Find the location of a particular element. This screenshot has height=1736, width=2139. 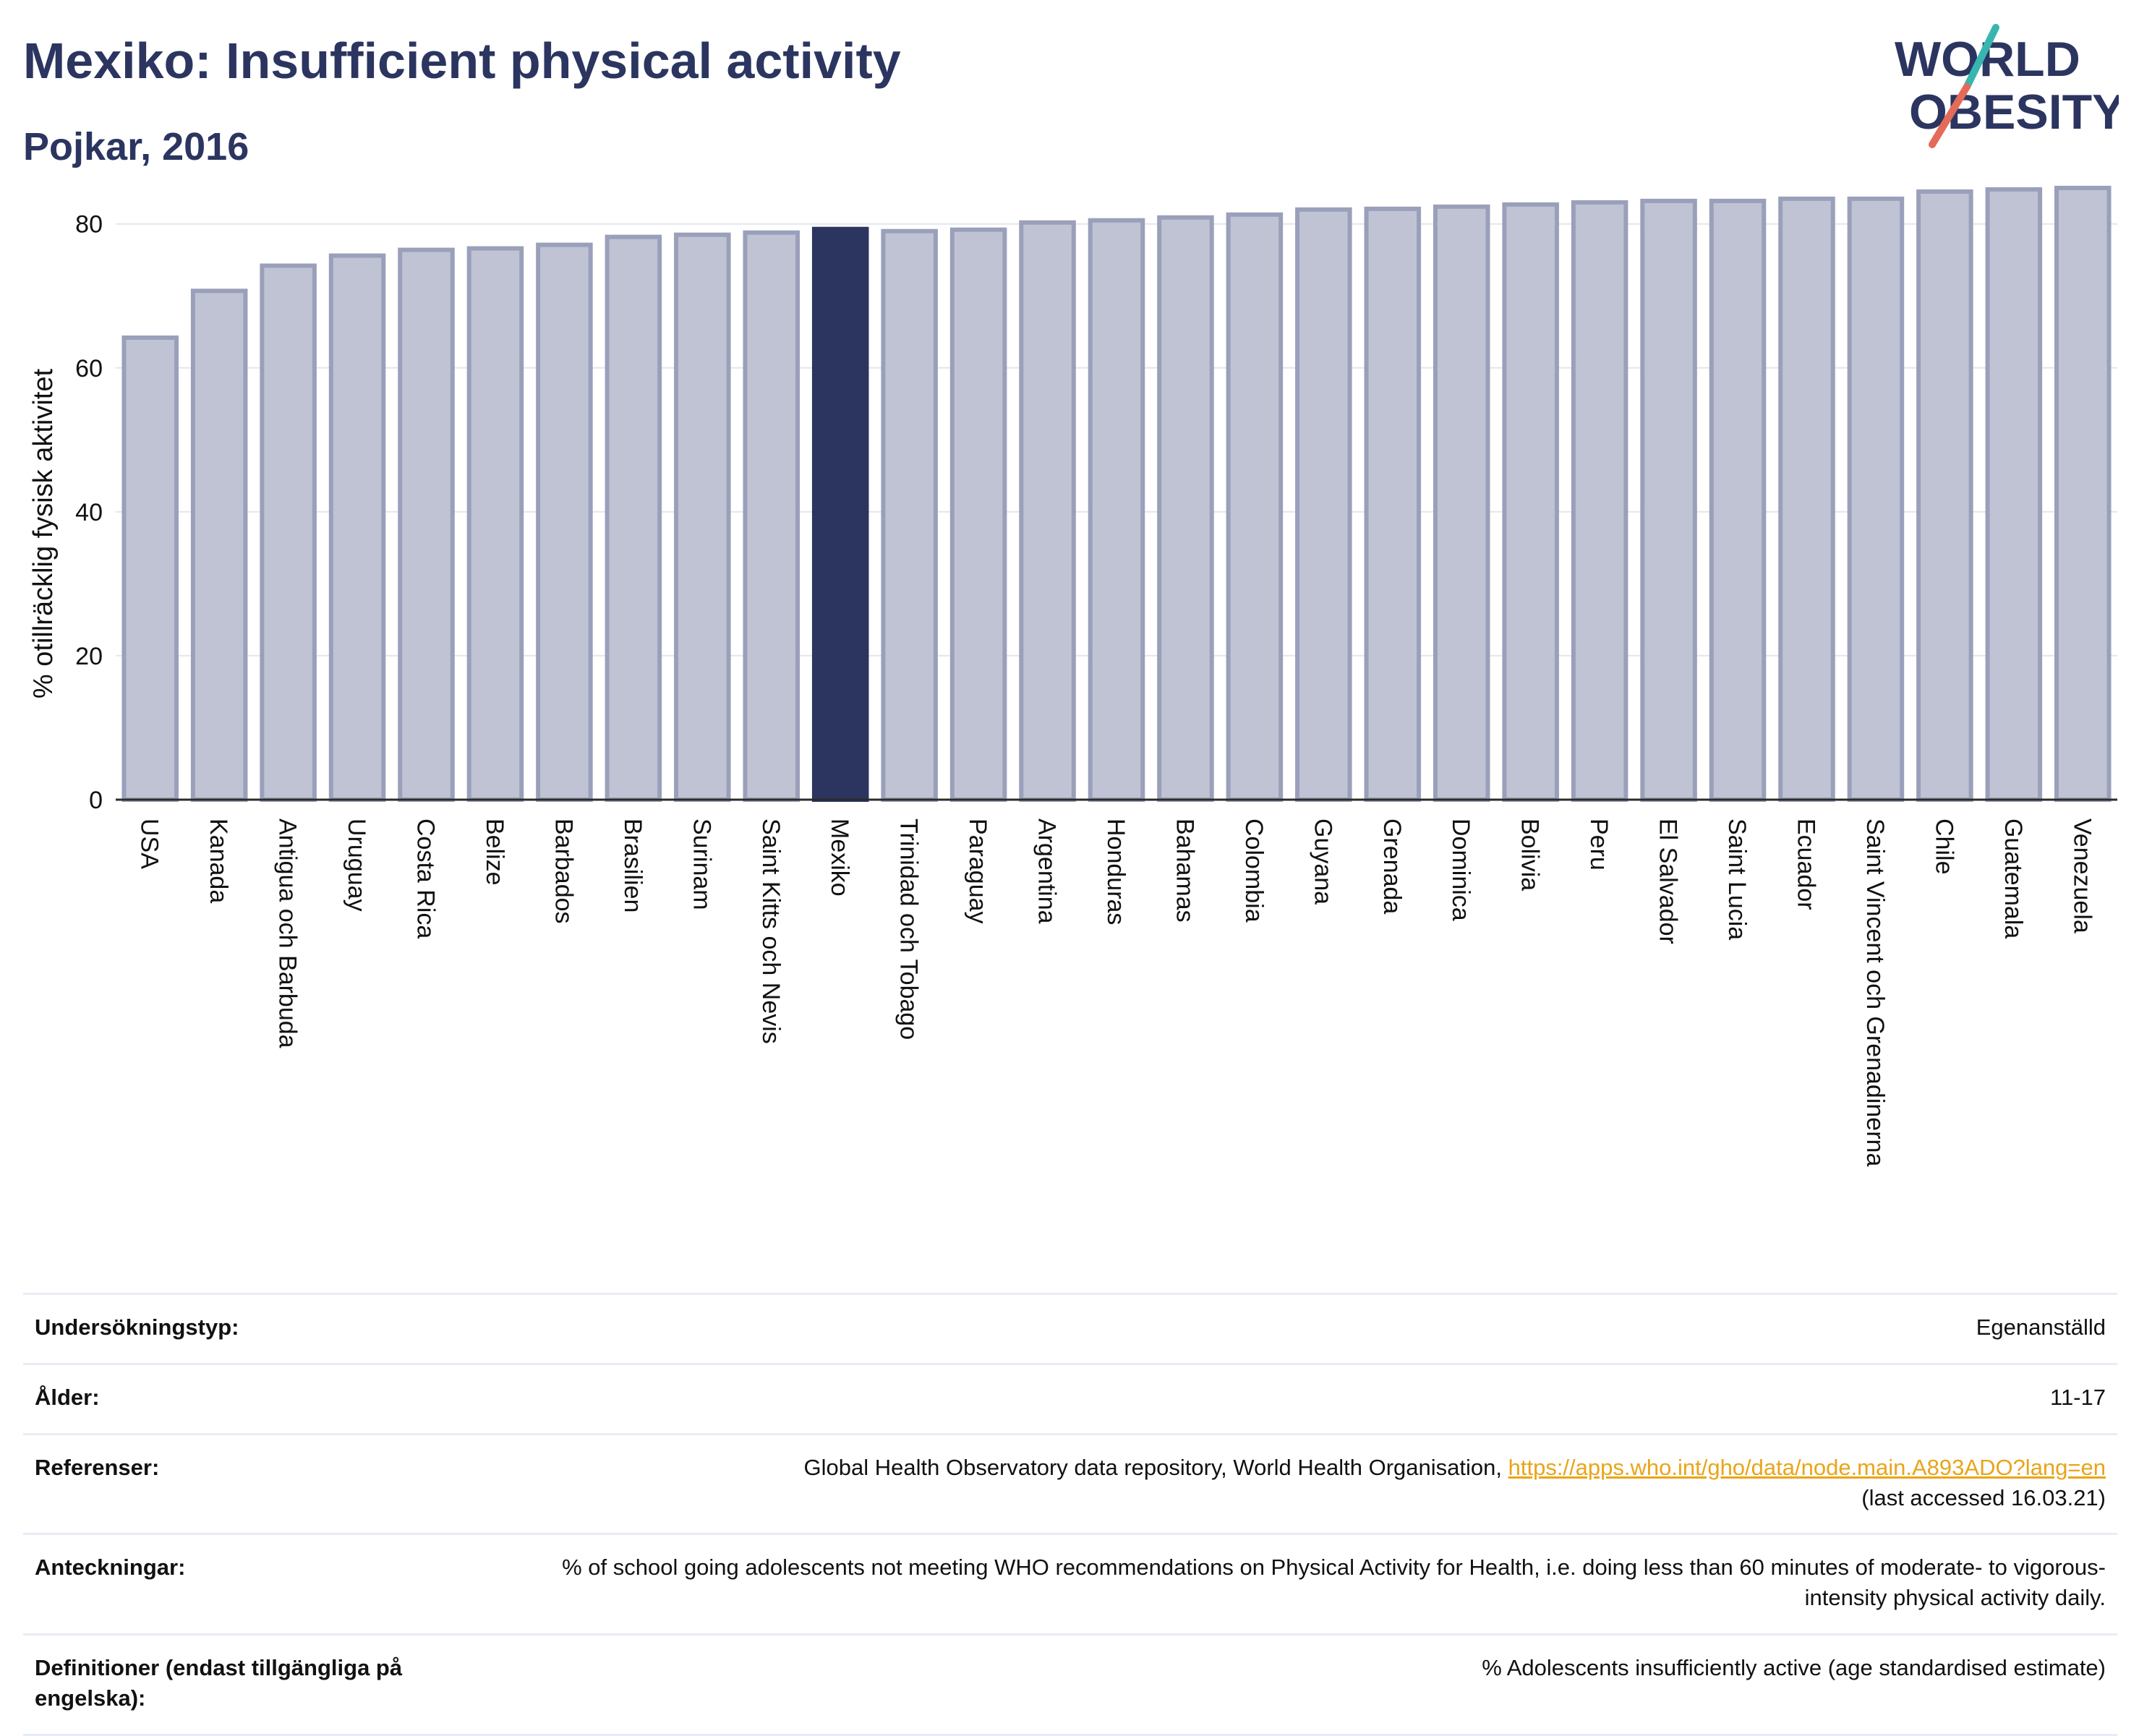

info-row-age: Ålder: 11-17 is located at coordinates (1070, 1398).